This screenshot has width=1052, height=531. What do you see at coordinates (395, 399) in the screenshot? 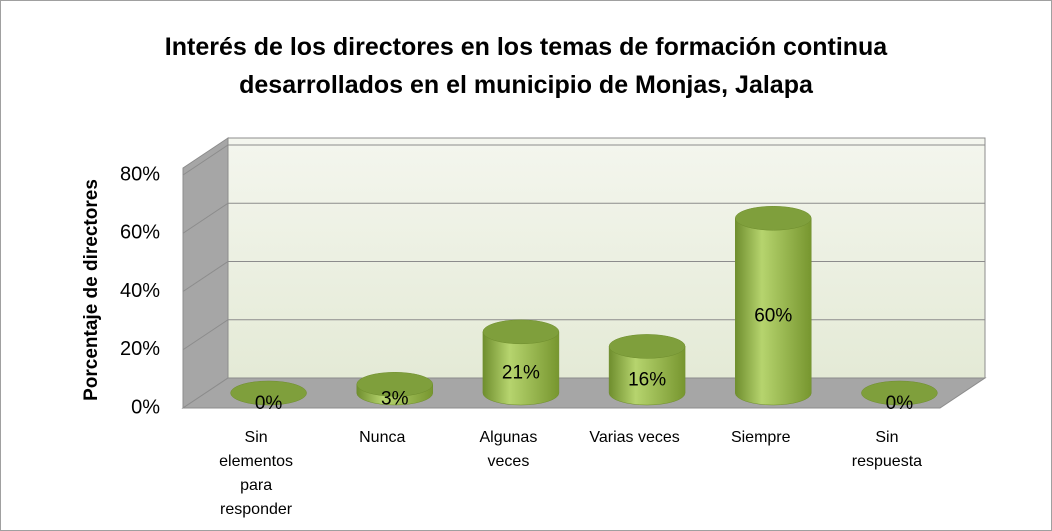
I see `value-label: 3%` at bounding box center [395, 399].